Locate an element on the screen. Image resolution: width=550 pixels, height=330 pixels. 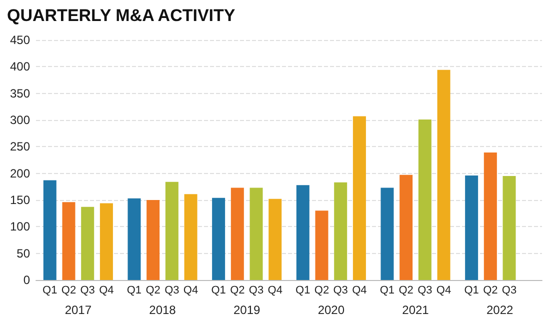
x-tick-label: 2021 is located at coordinates (416, 310).